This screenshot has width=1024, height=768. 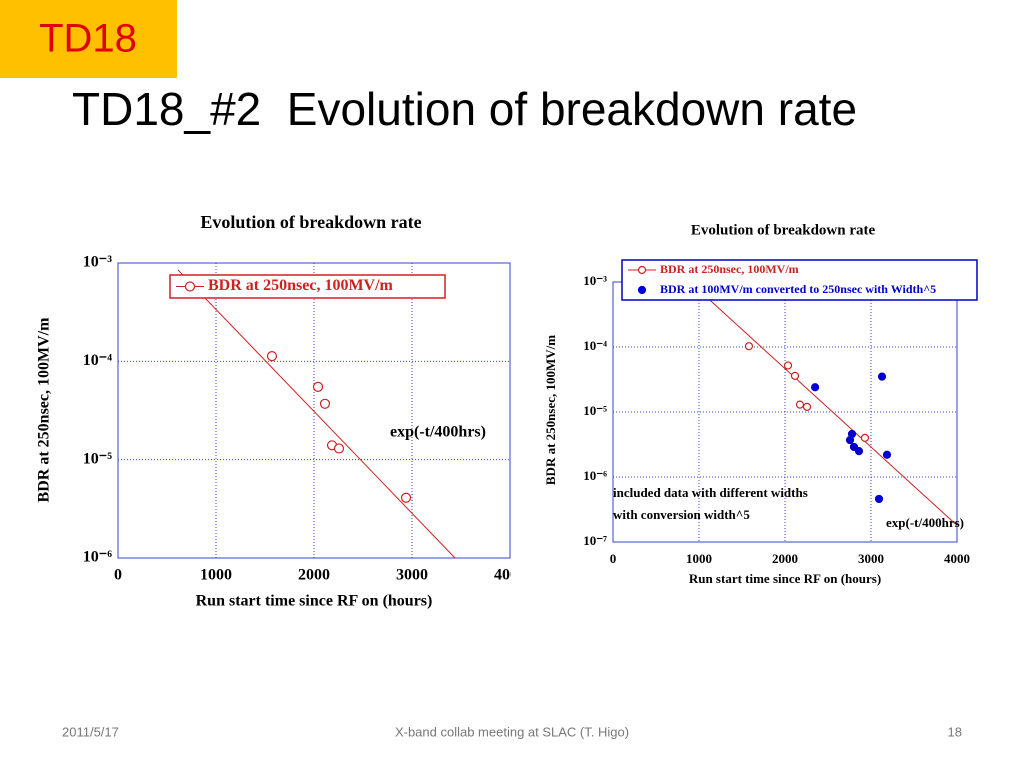 I want to click on annotation: included data with different widths, so click(x=710, y=492).